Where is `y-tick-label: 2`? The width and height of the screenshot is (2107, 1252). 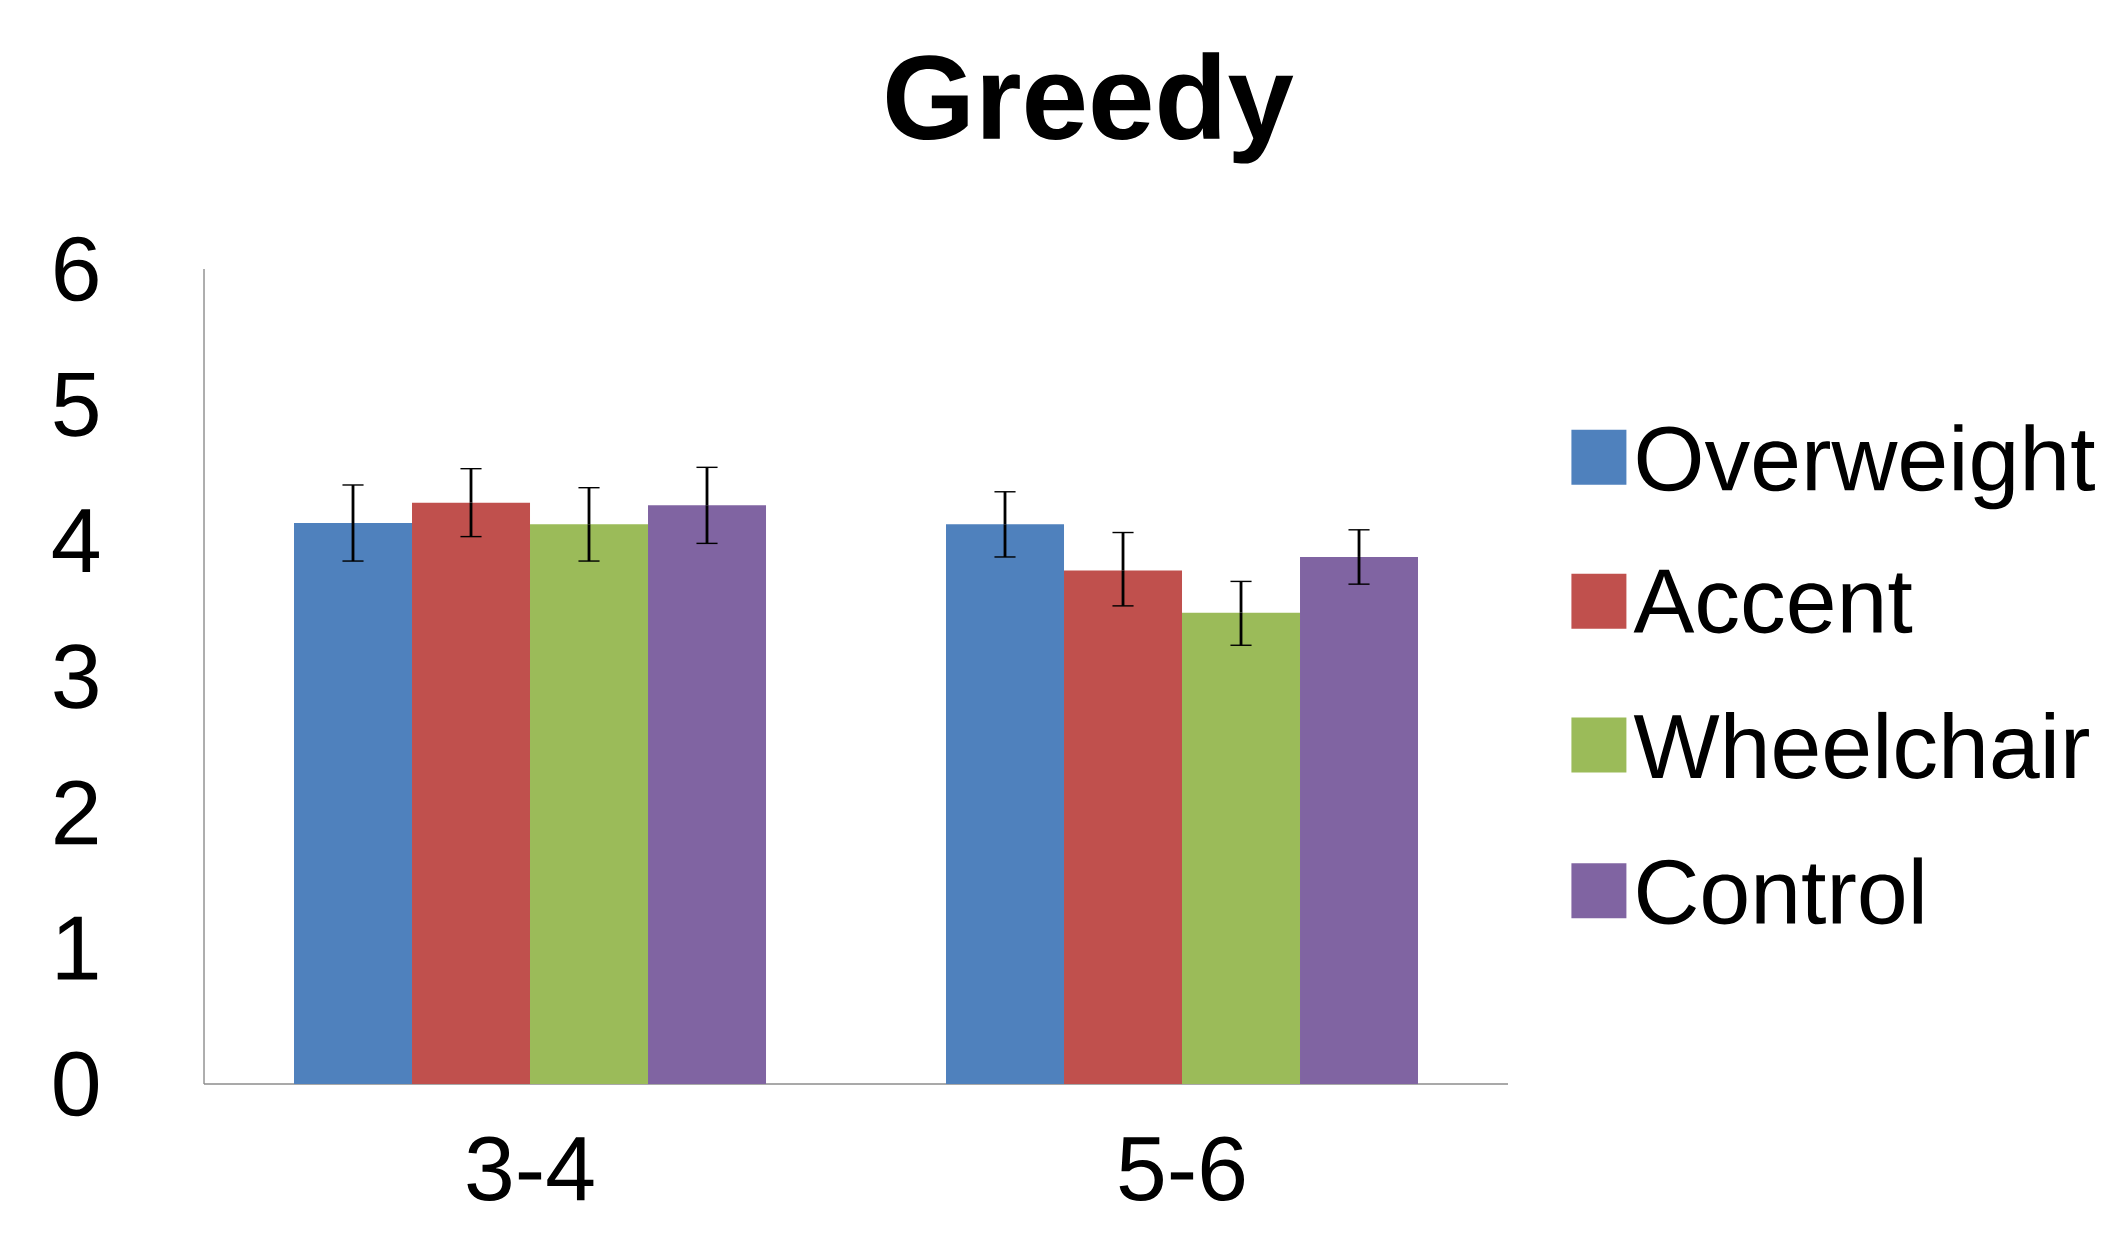
y-tick-label: 2 is located at coordinates (76, 812).